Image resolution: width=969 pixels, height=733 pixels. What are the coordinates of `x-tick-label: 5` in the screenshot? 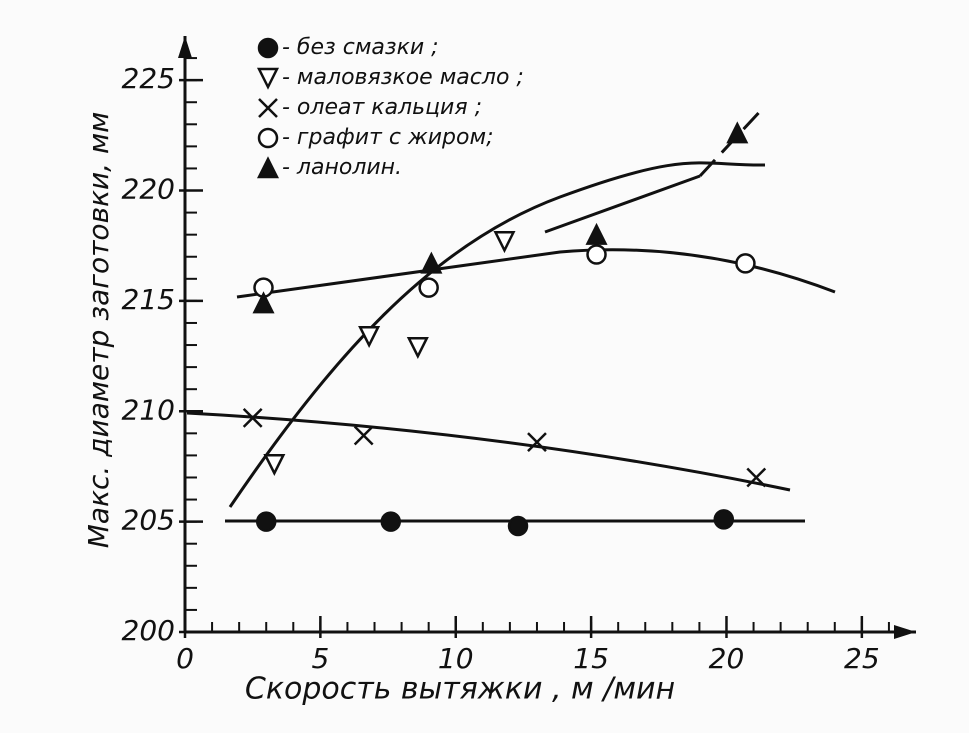 It's located at (320, 658).